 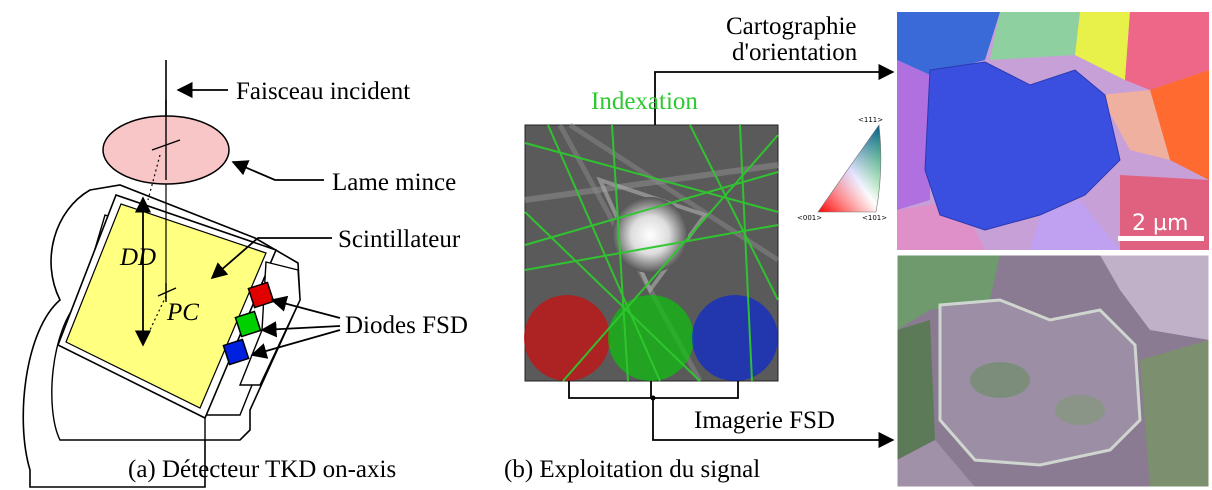 What do you see at coordinates (874, 218) in the screenshot?
I see `ipf-label-101: <101>` at bounding box center [874, 218].